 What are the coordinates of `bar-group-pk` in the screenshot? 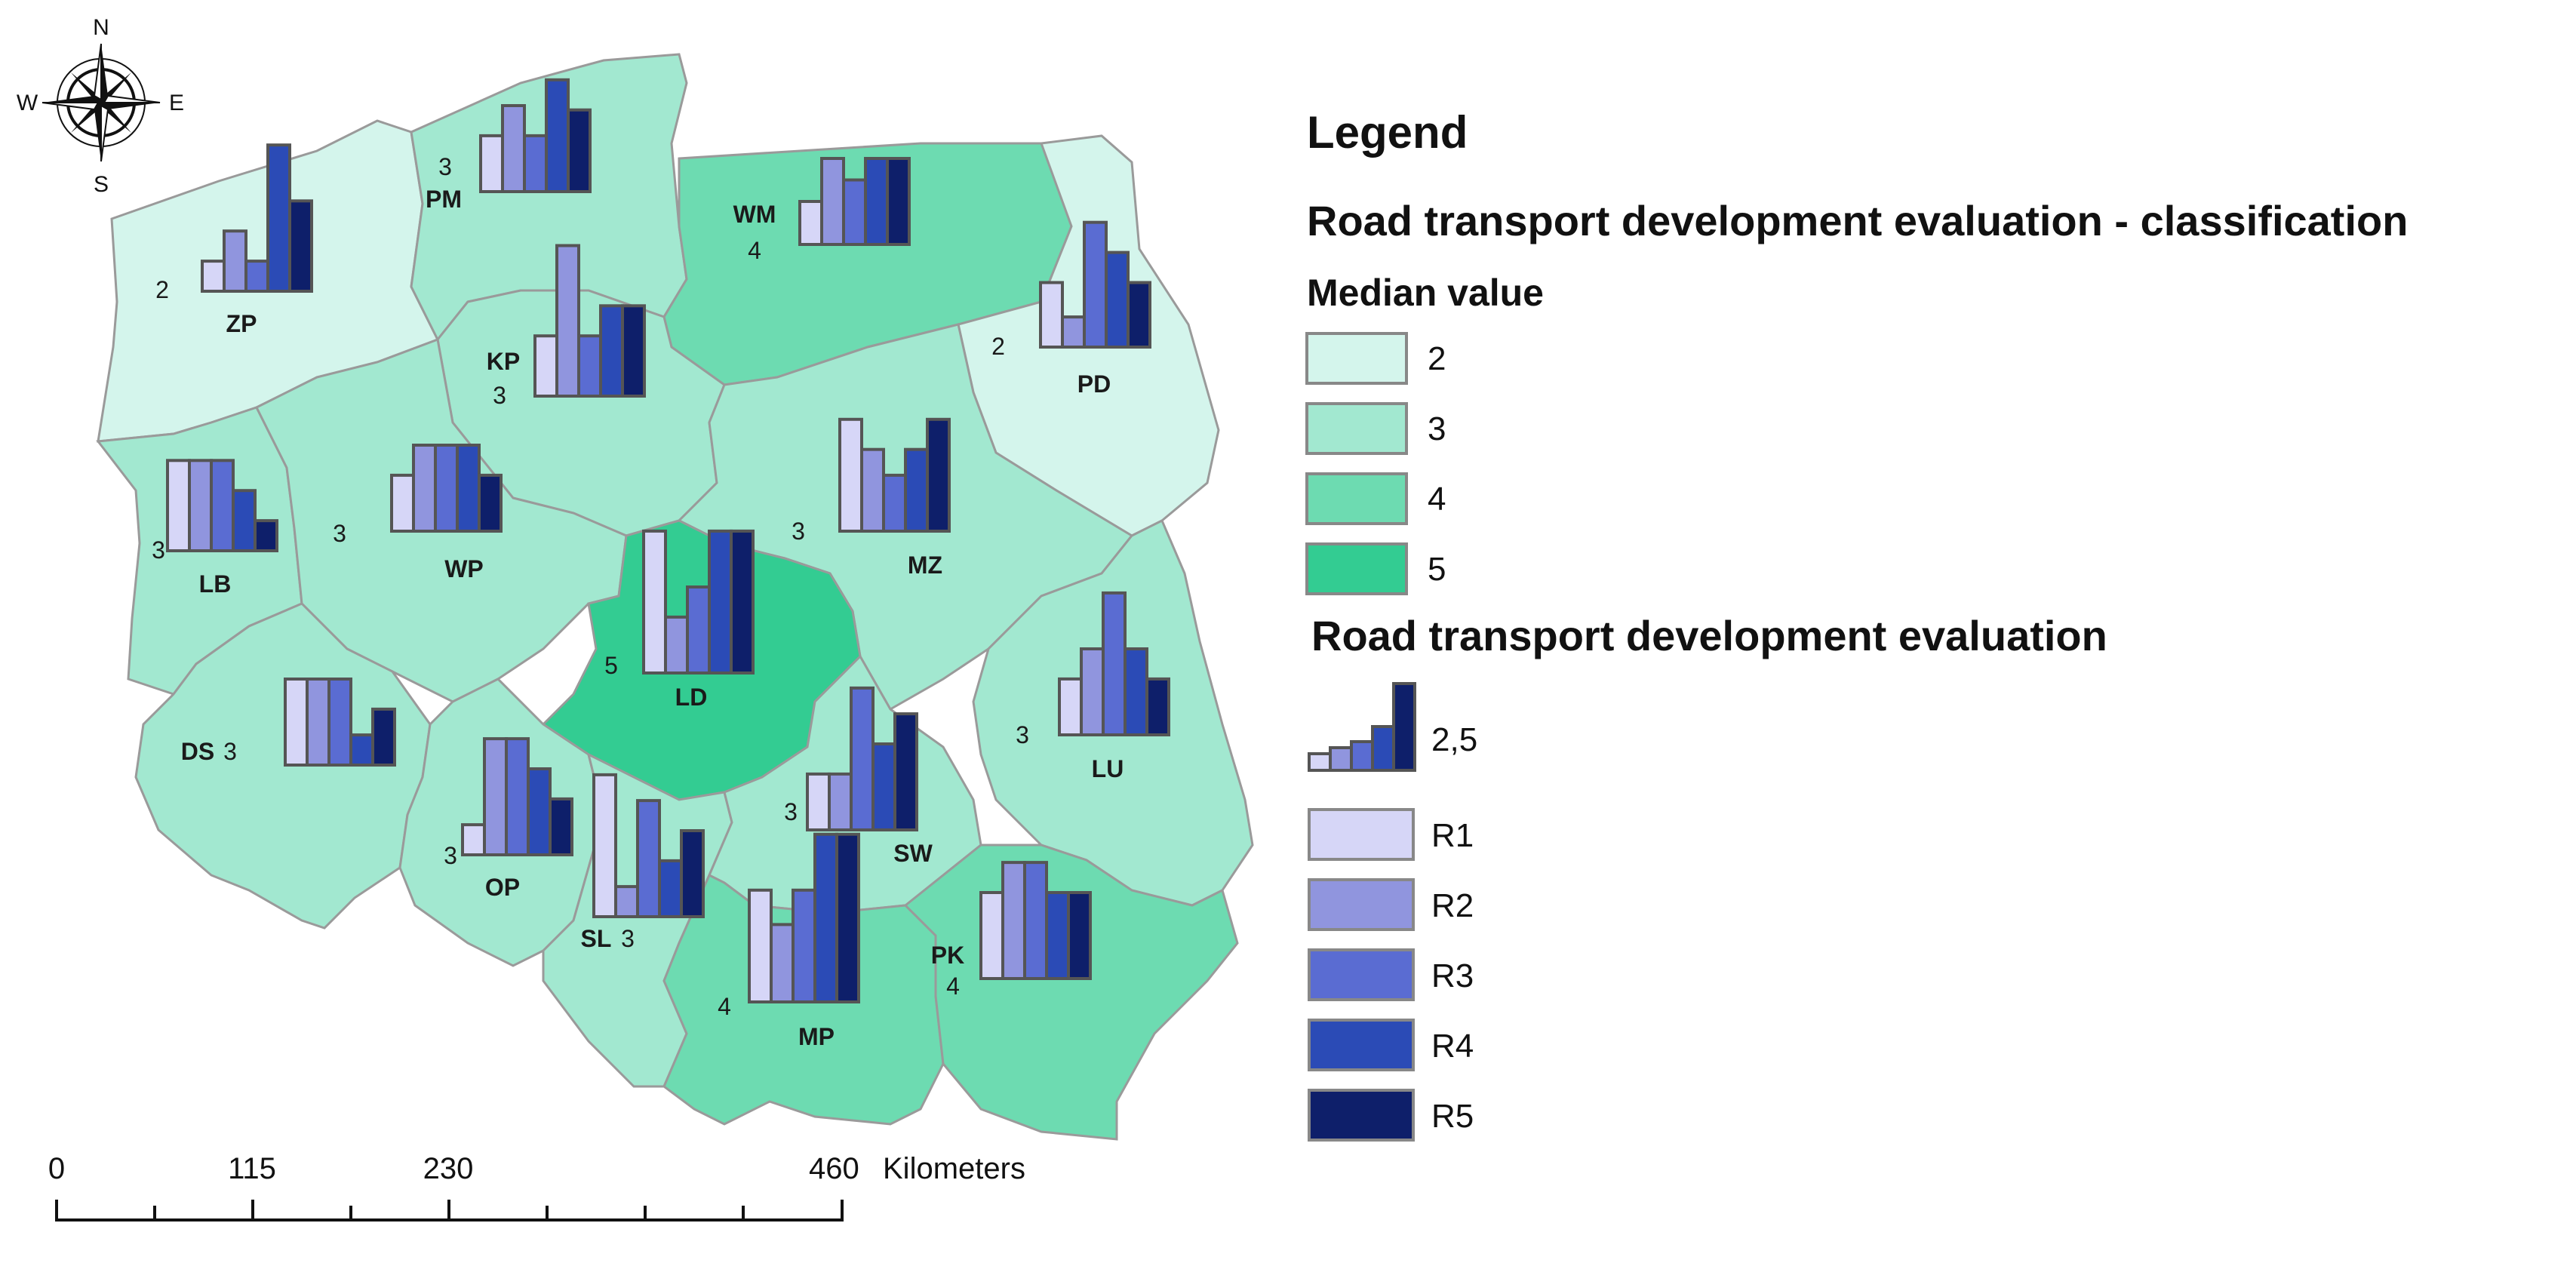 It's located at (1035, 920).